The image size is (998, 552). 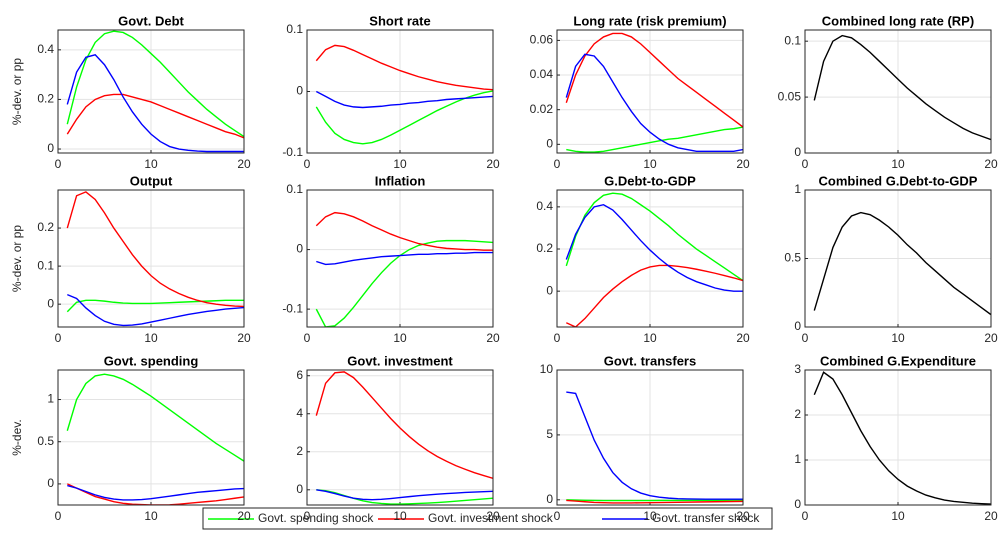 What do you see at coordinates (792, 258) in the screenshot?
I see `y-tick-label: 0.5` at bounding box center [792, 258].